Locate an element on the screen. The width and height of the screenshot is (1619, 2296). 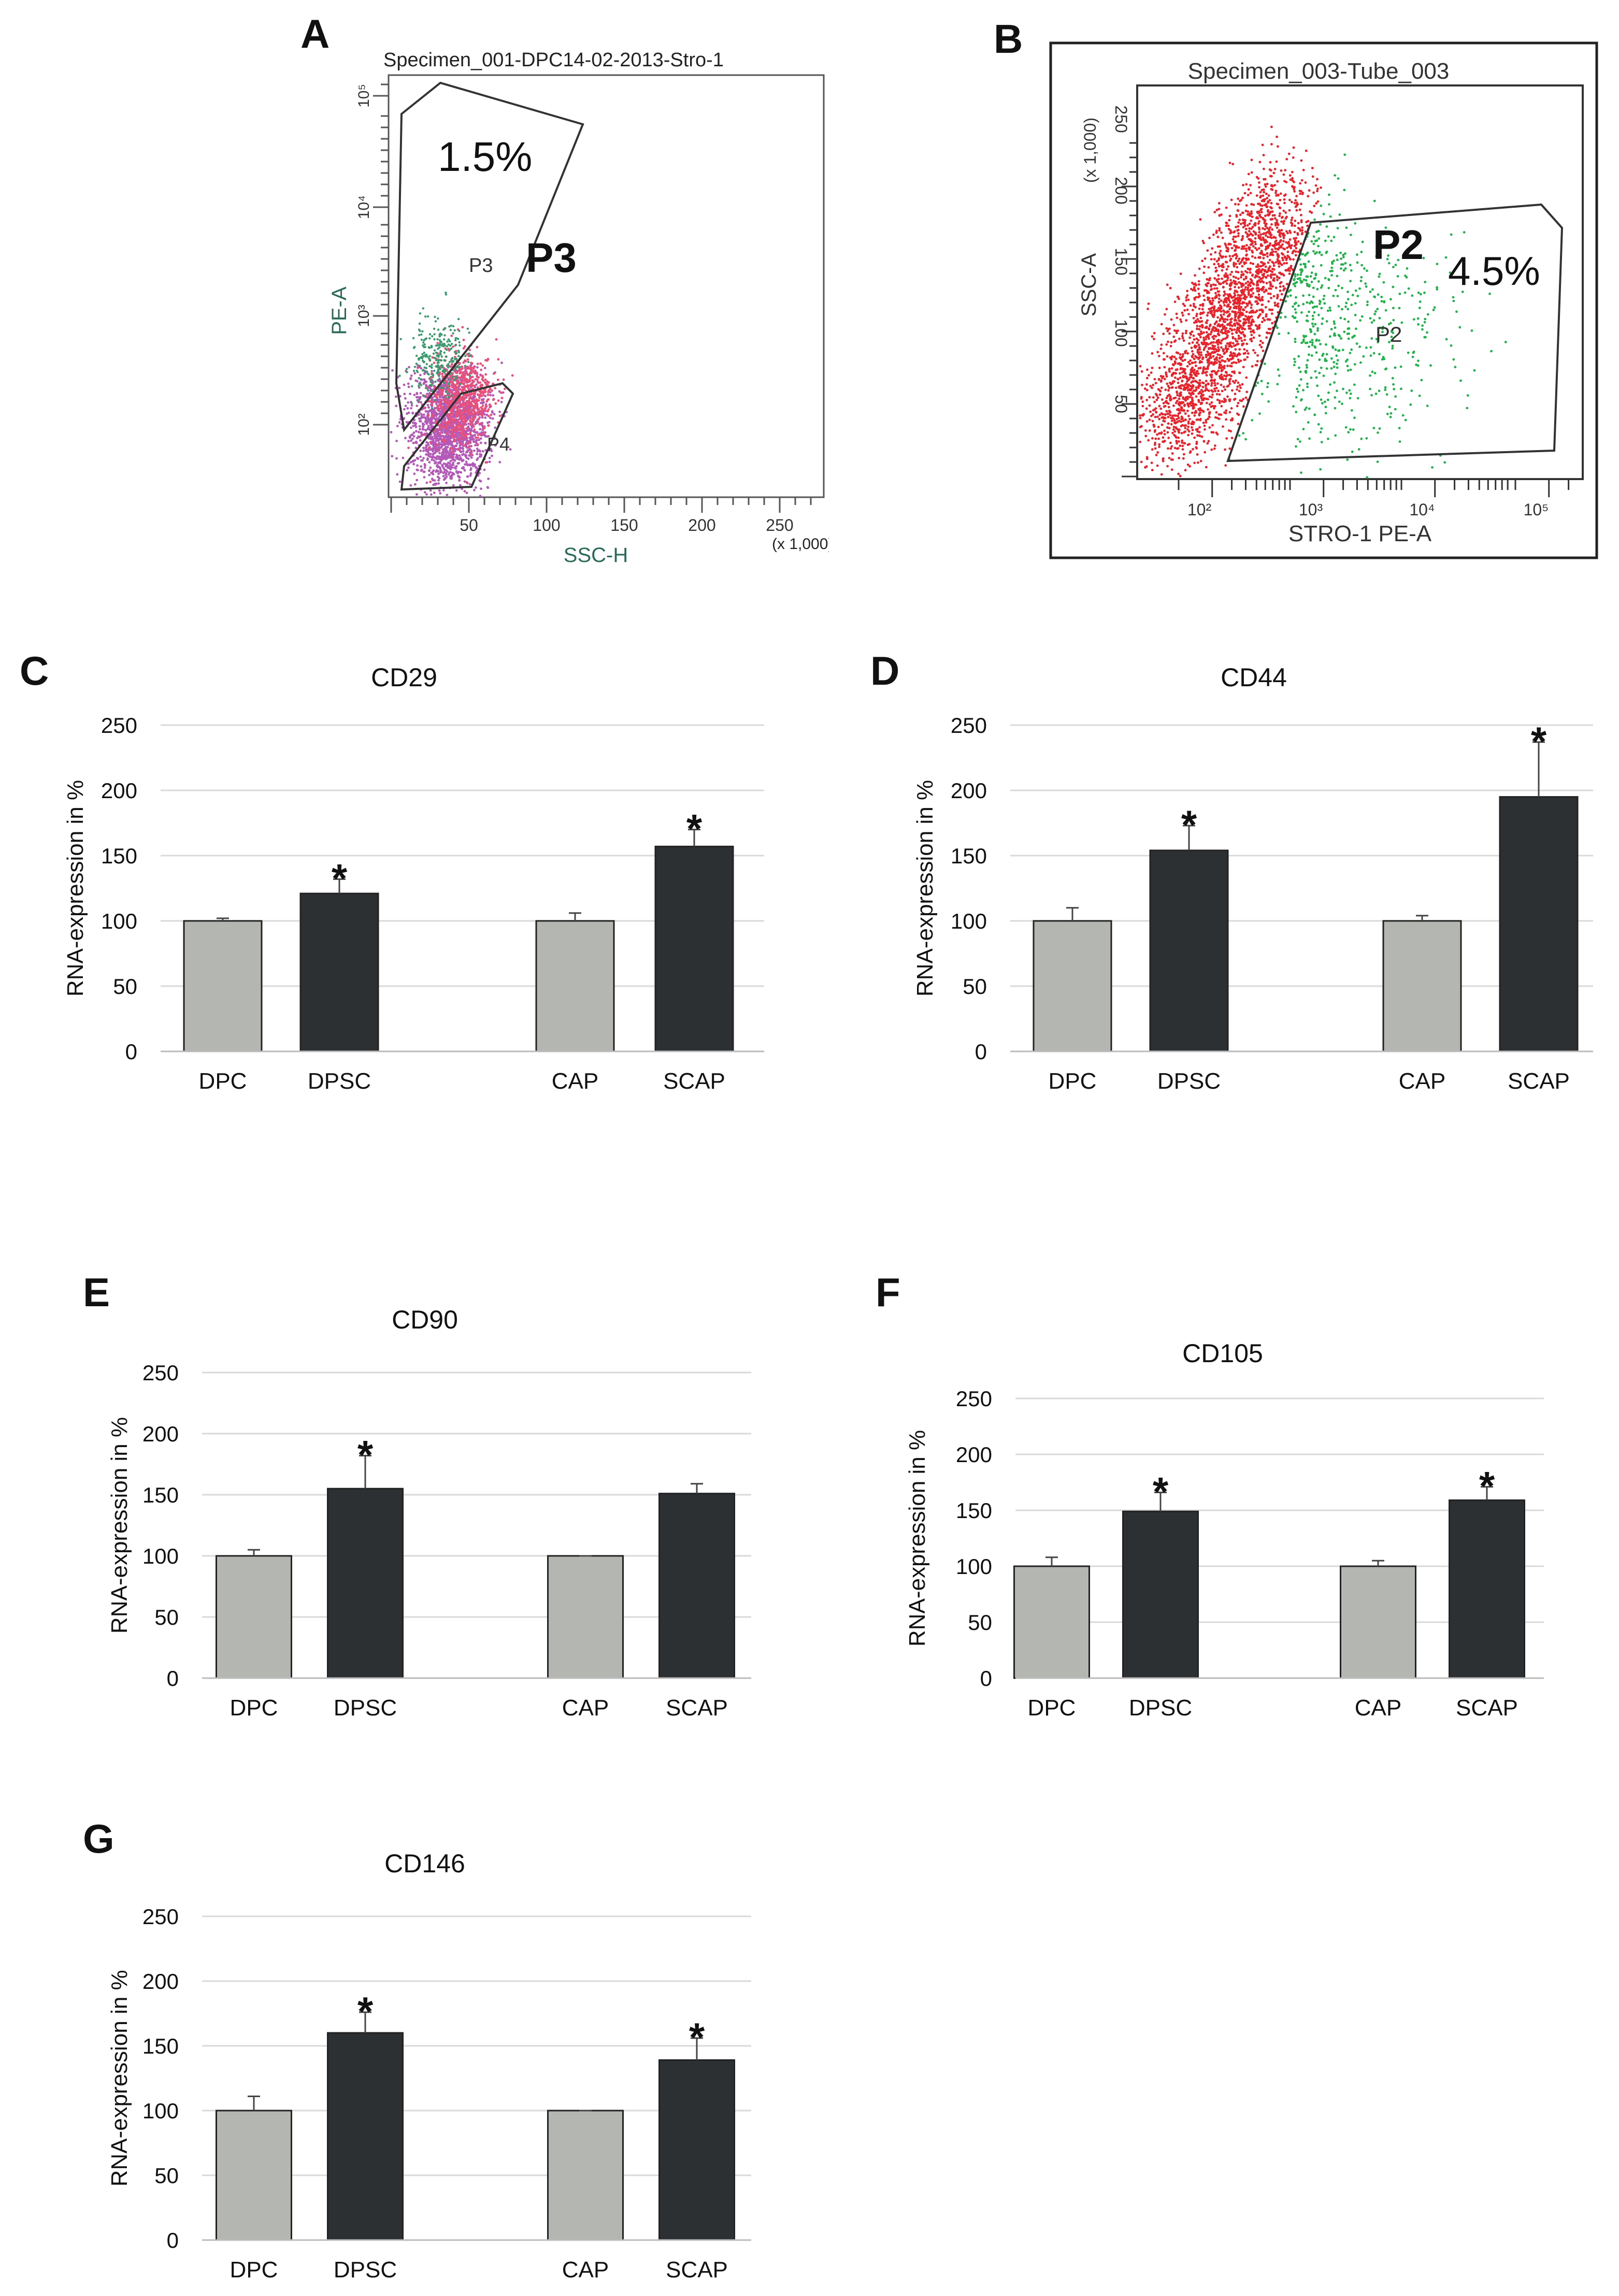
panel-letter-g: G is located at coordinates (98, 1838).